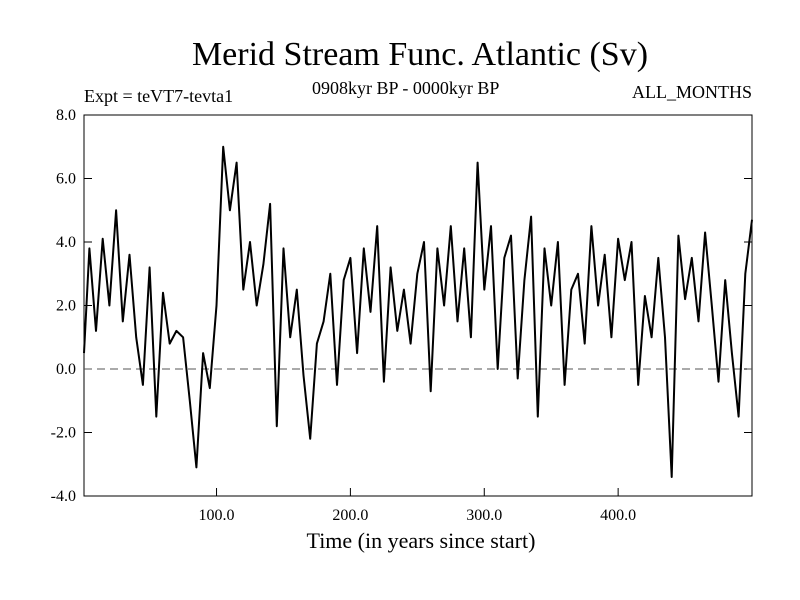  I want to click on experiment-label: Expt = teVT7-tevta1, so click(159, 96).